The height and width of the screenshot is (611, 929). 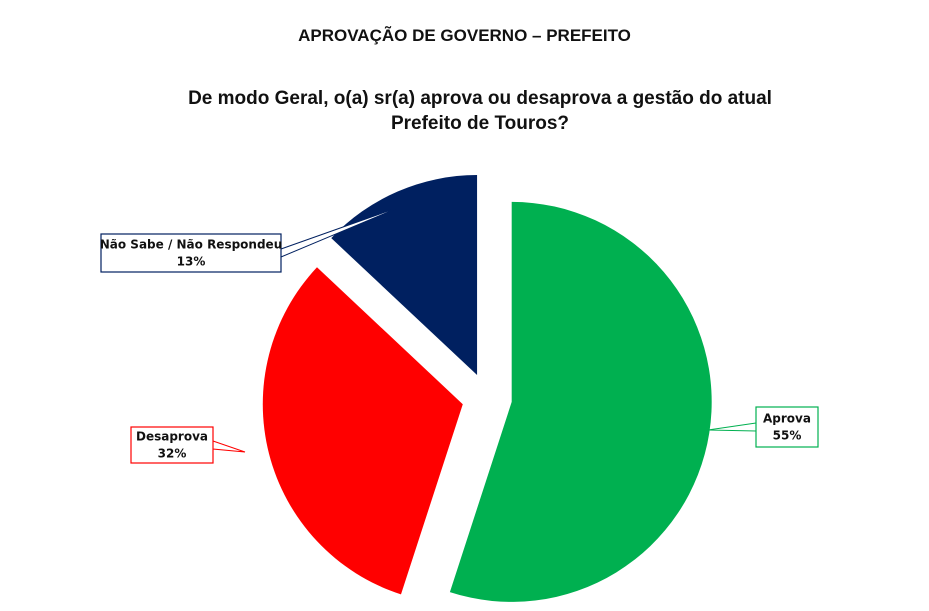 I want to click on data-label: 13%, so click(x=191, y=262).